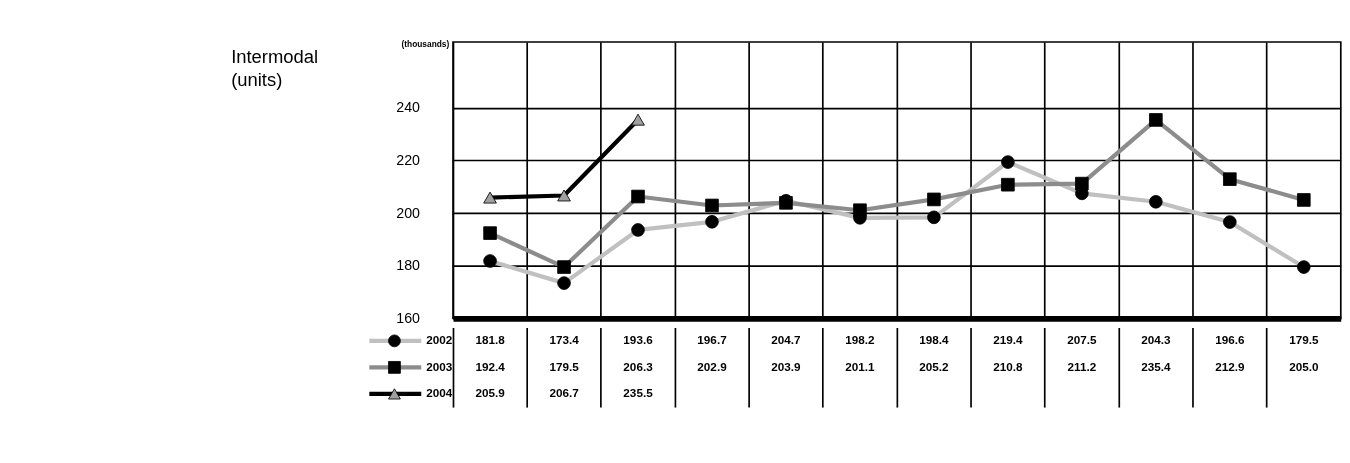 The image size is (1350, 463). I want to click on text: Intermodal (units), so click(275, 68).